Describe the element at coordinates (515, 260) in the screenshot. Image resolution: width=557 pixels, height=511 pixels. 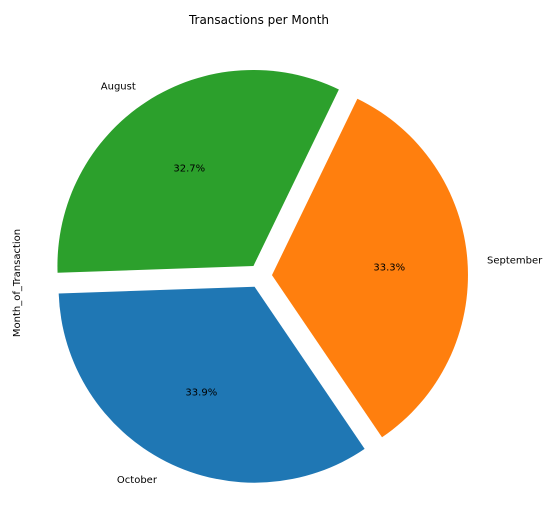
I see `slice-label-september: September` at that location.